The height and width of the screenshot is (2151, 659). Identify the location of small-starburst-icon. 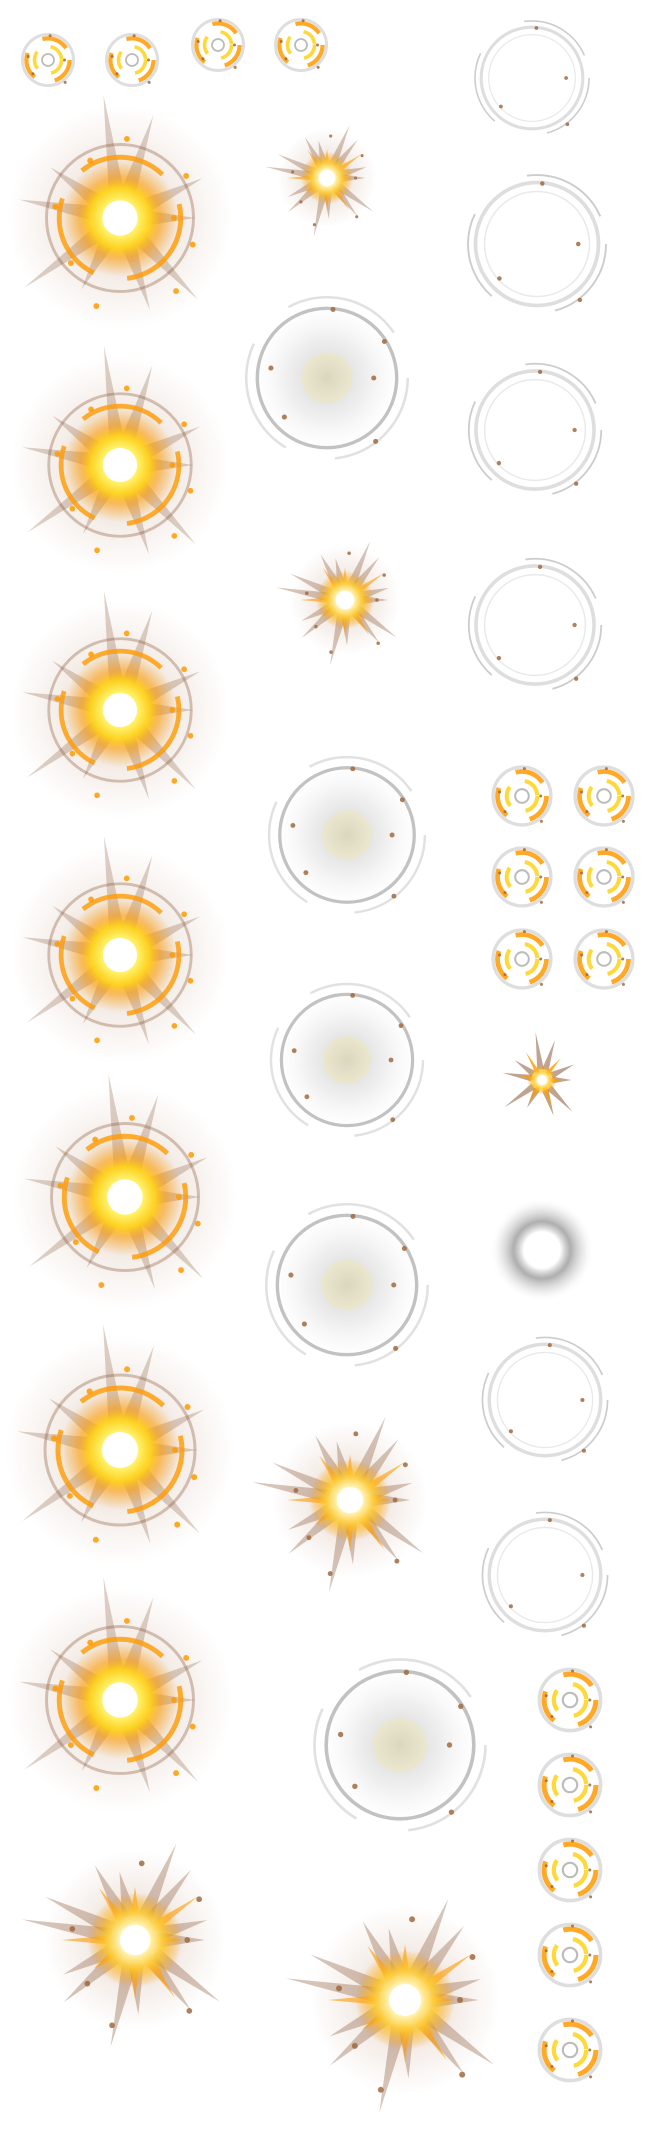
(538, 1074).